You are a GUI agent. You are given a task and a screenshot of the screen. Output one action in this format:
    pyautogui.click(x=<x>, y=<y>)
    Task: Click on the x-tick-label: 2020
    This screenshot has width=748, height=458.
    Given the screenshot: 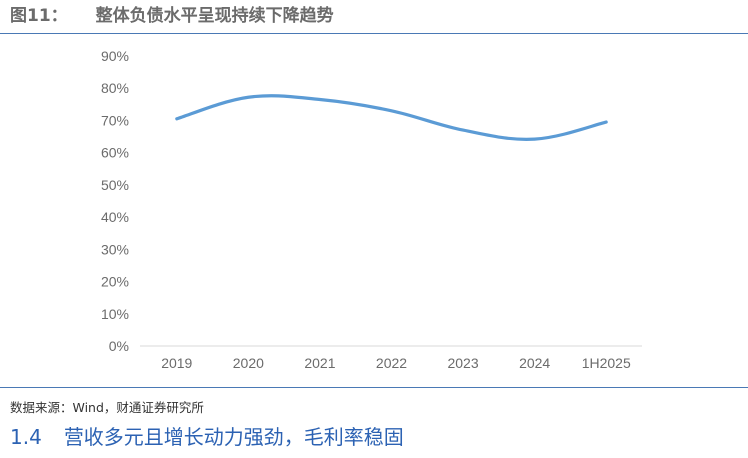 What is the action you would take?
    pyautogui.click(x=248, y=363)
    